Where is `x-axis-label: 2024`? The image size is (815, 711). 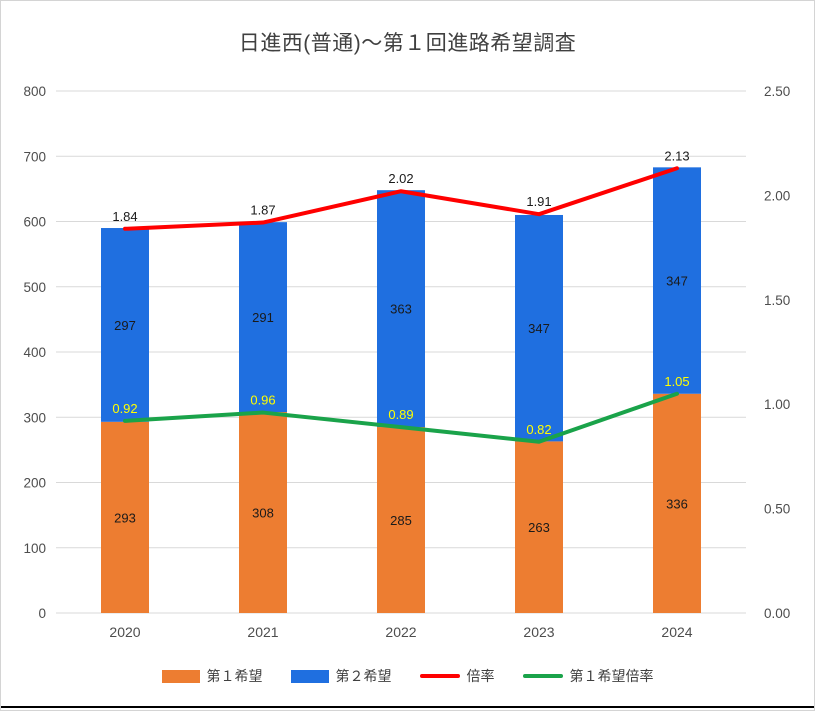
x-axis-label: 2024 is located at coordinates (676, 632).